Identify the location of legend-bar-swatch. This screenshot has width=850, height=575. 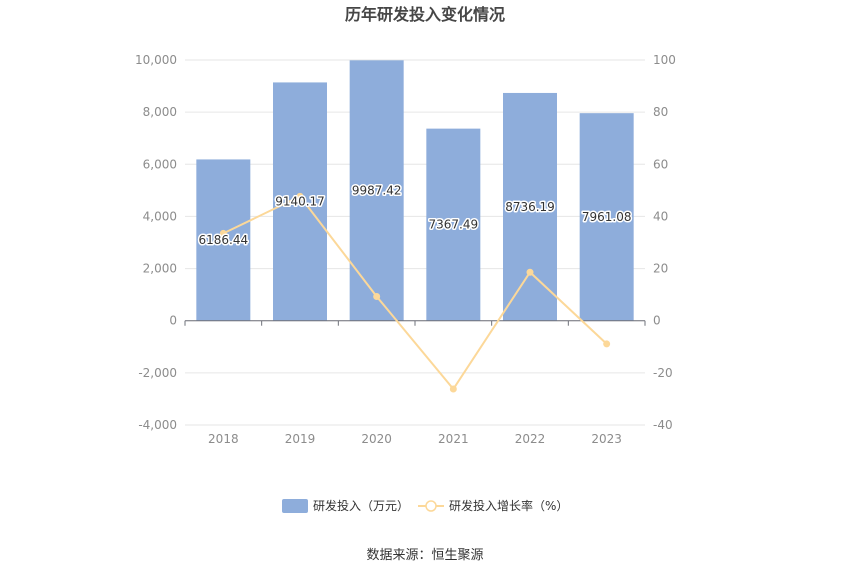
(295, 506).